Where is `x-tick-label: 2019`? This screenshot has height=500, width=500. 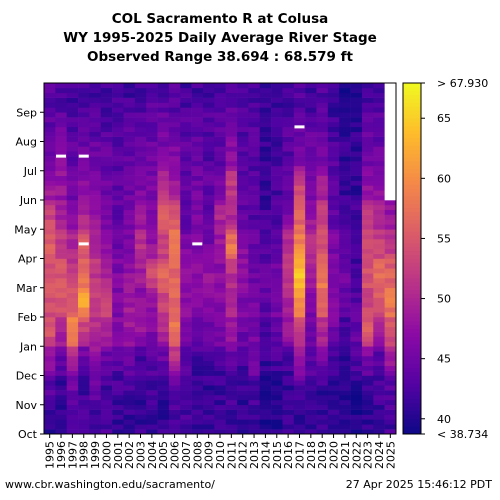
x-tick-label: 2019 is located at coordinates (322, 455).